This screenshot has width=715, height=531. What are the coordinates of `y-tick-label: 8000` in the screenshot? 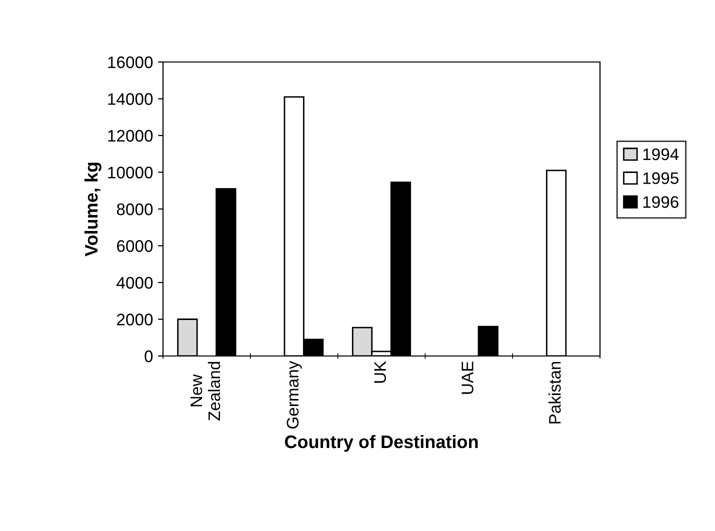 It's located at (134, 209).